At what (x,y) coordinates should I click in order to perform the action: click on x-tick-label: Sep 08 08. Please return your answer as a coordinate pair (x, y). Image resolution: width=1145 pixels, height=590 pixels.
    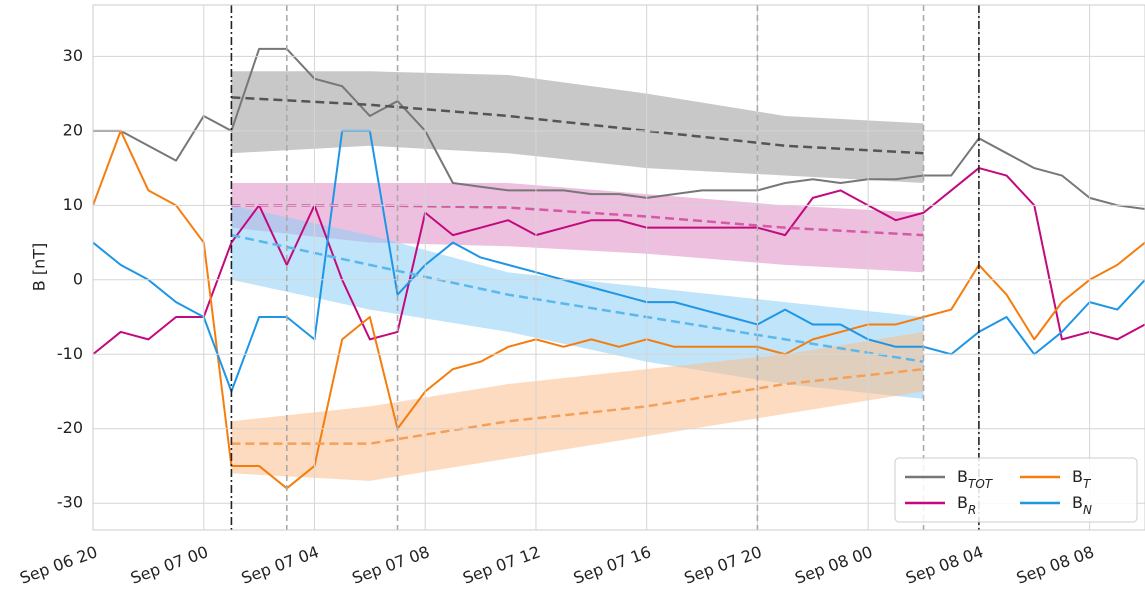
    Looking at the image, I should click on (1055, 565).